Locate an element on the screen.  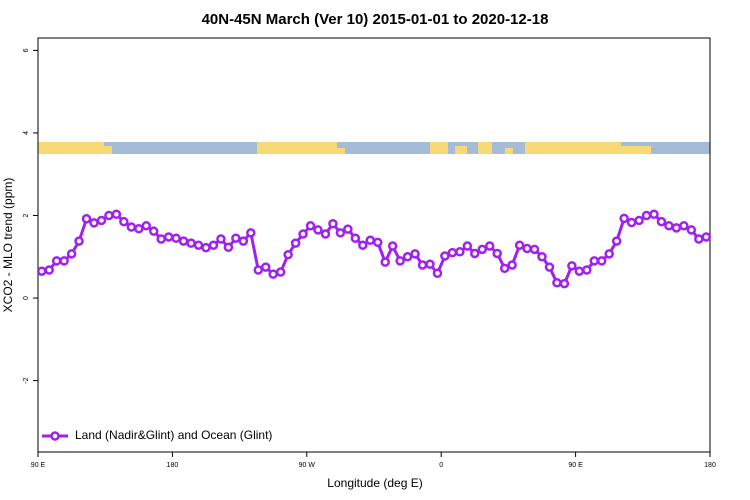
legend-marker is located at coordinates (55, 436).